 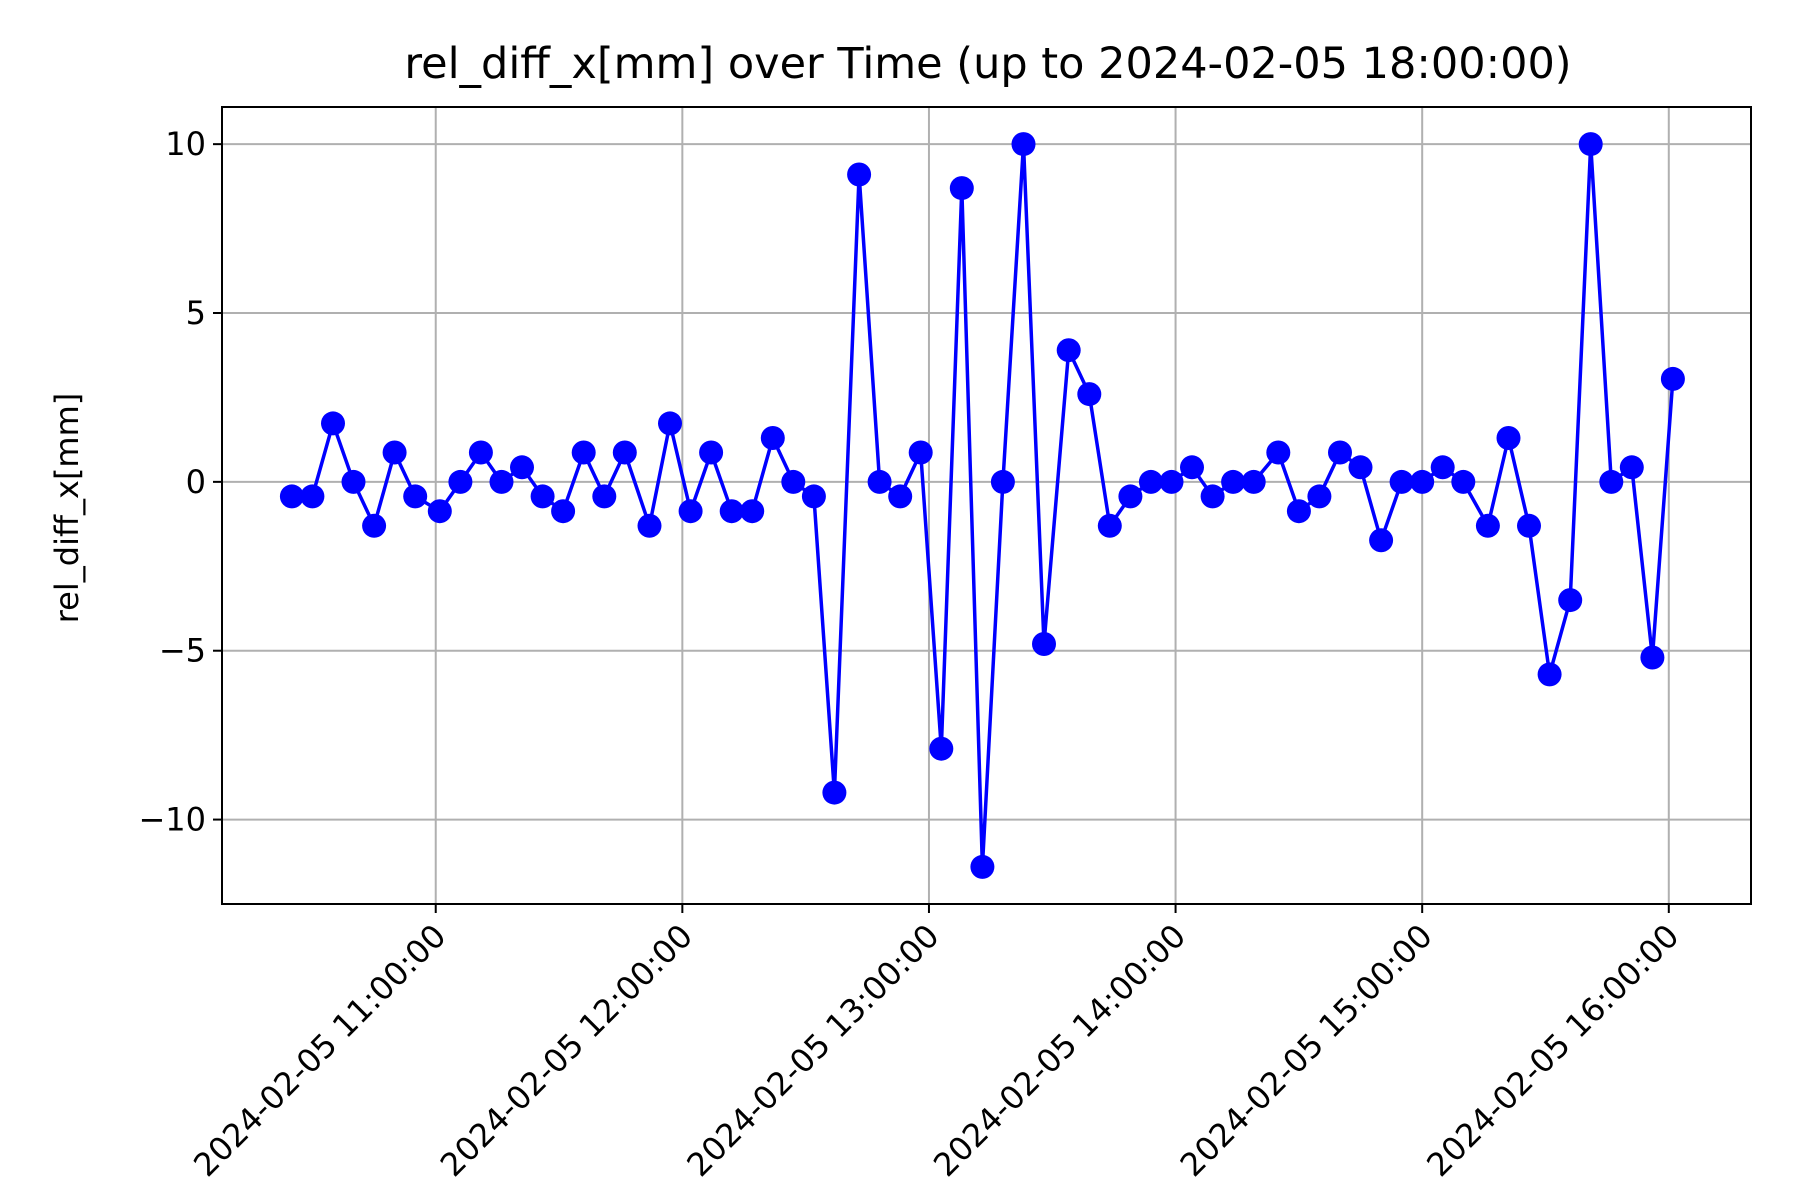 What do you see at coordinates (180, 482) in the screenshot?
I see `y-axis: 10 5 0 −5 −10` at bounding box center [180, 482].